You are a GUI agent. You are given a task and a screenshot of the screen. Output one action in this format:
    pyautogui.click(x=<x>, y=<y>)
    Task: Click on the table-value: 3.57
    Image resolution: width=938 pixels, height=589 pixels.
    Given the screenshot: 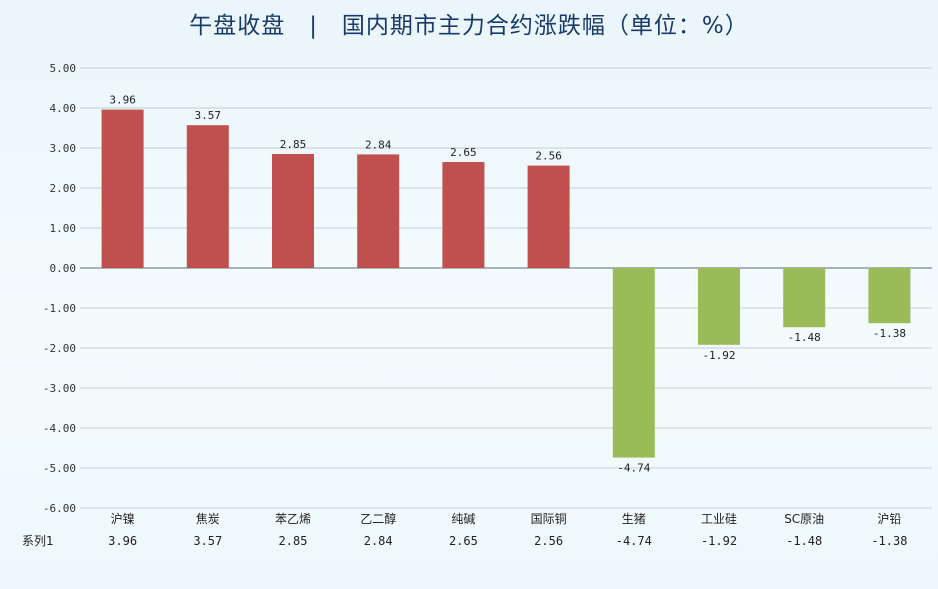 What is the action you would take?
    pyautogui.click(x=207, y=541)
    